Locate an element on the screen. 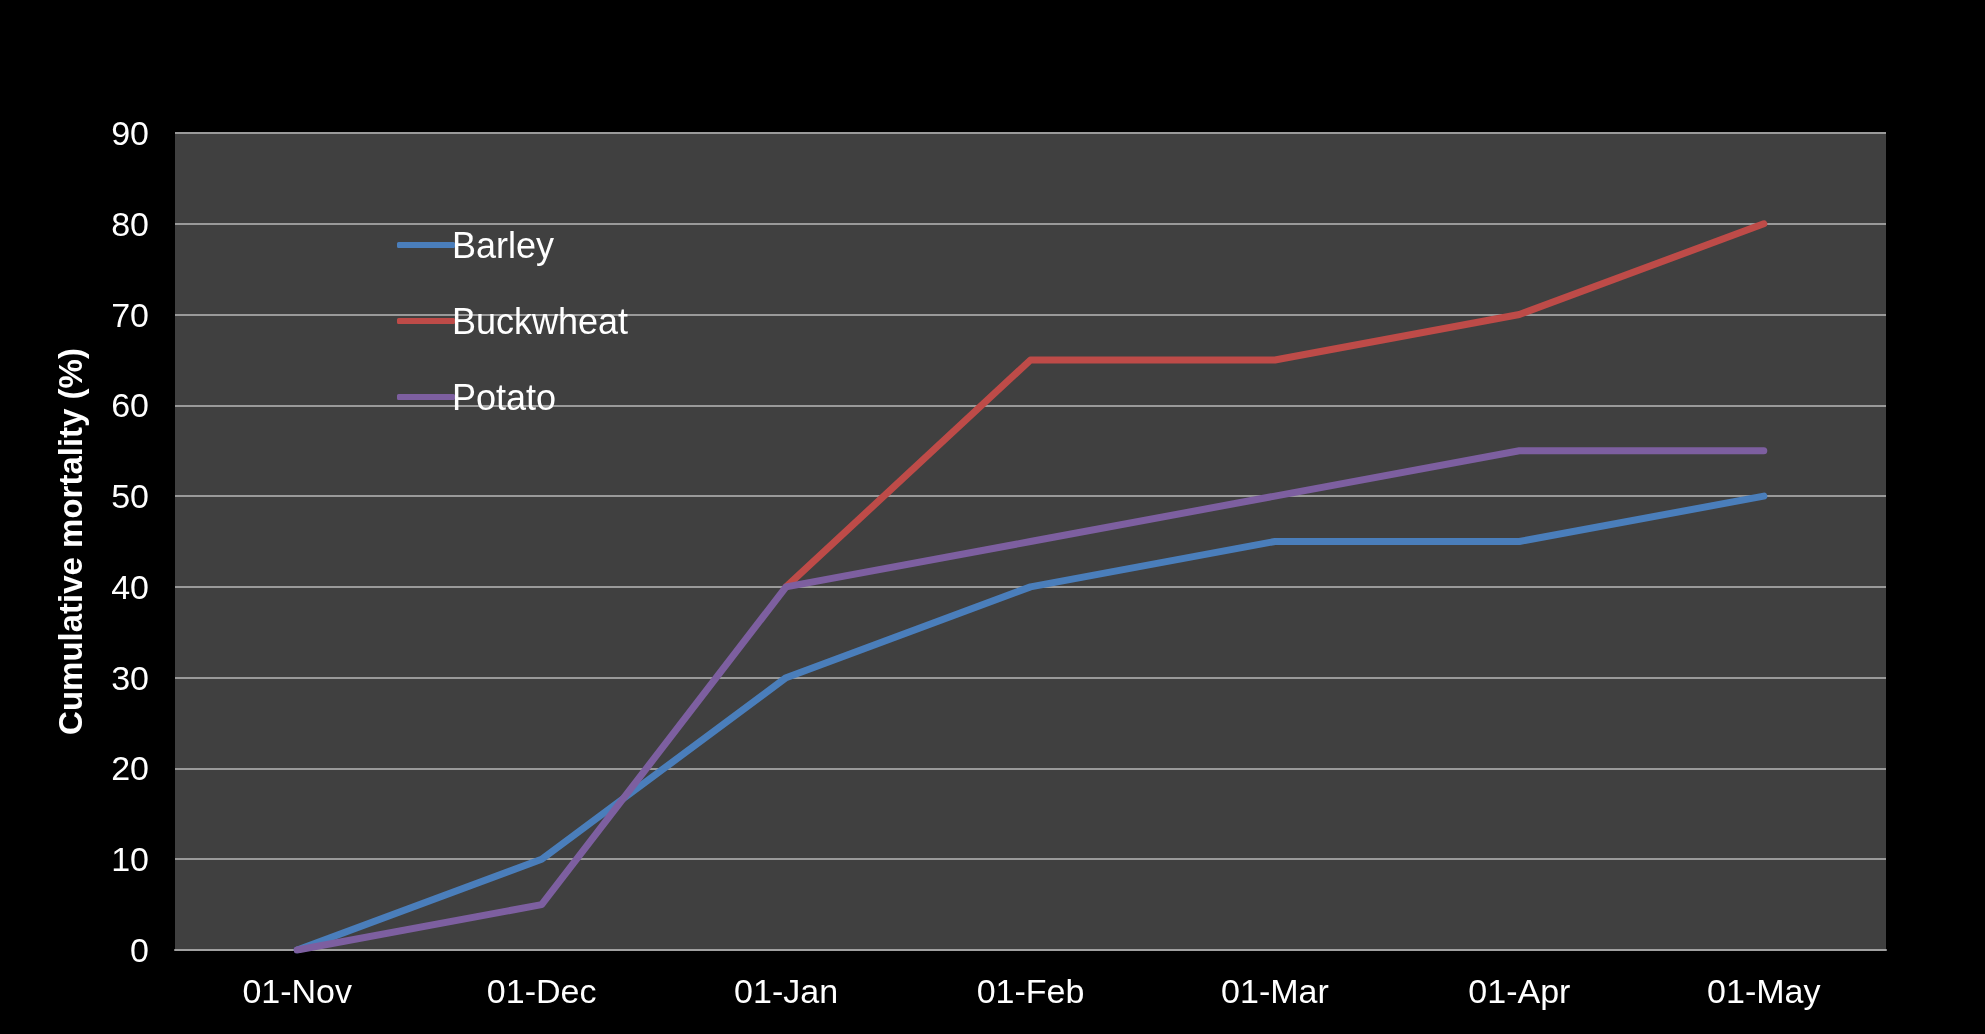  y-tick-label: 20 is located at coordinates (130, 768).